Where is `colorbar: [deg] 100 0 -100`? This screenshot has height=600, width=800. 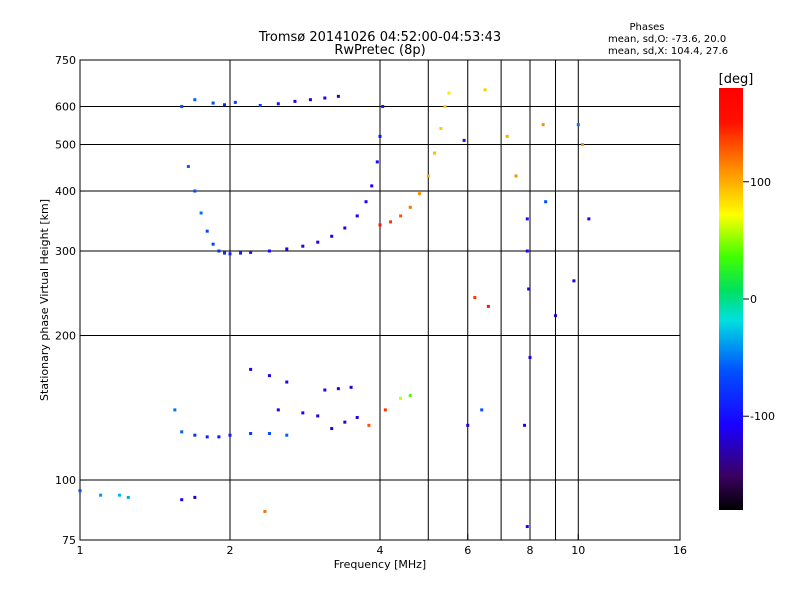 colorbar: [deg] 100 0 -100 is located at coordinates (747, 291).